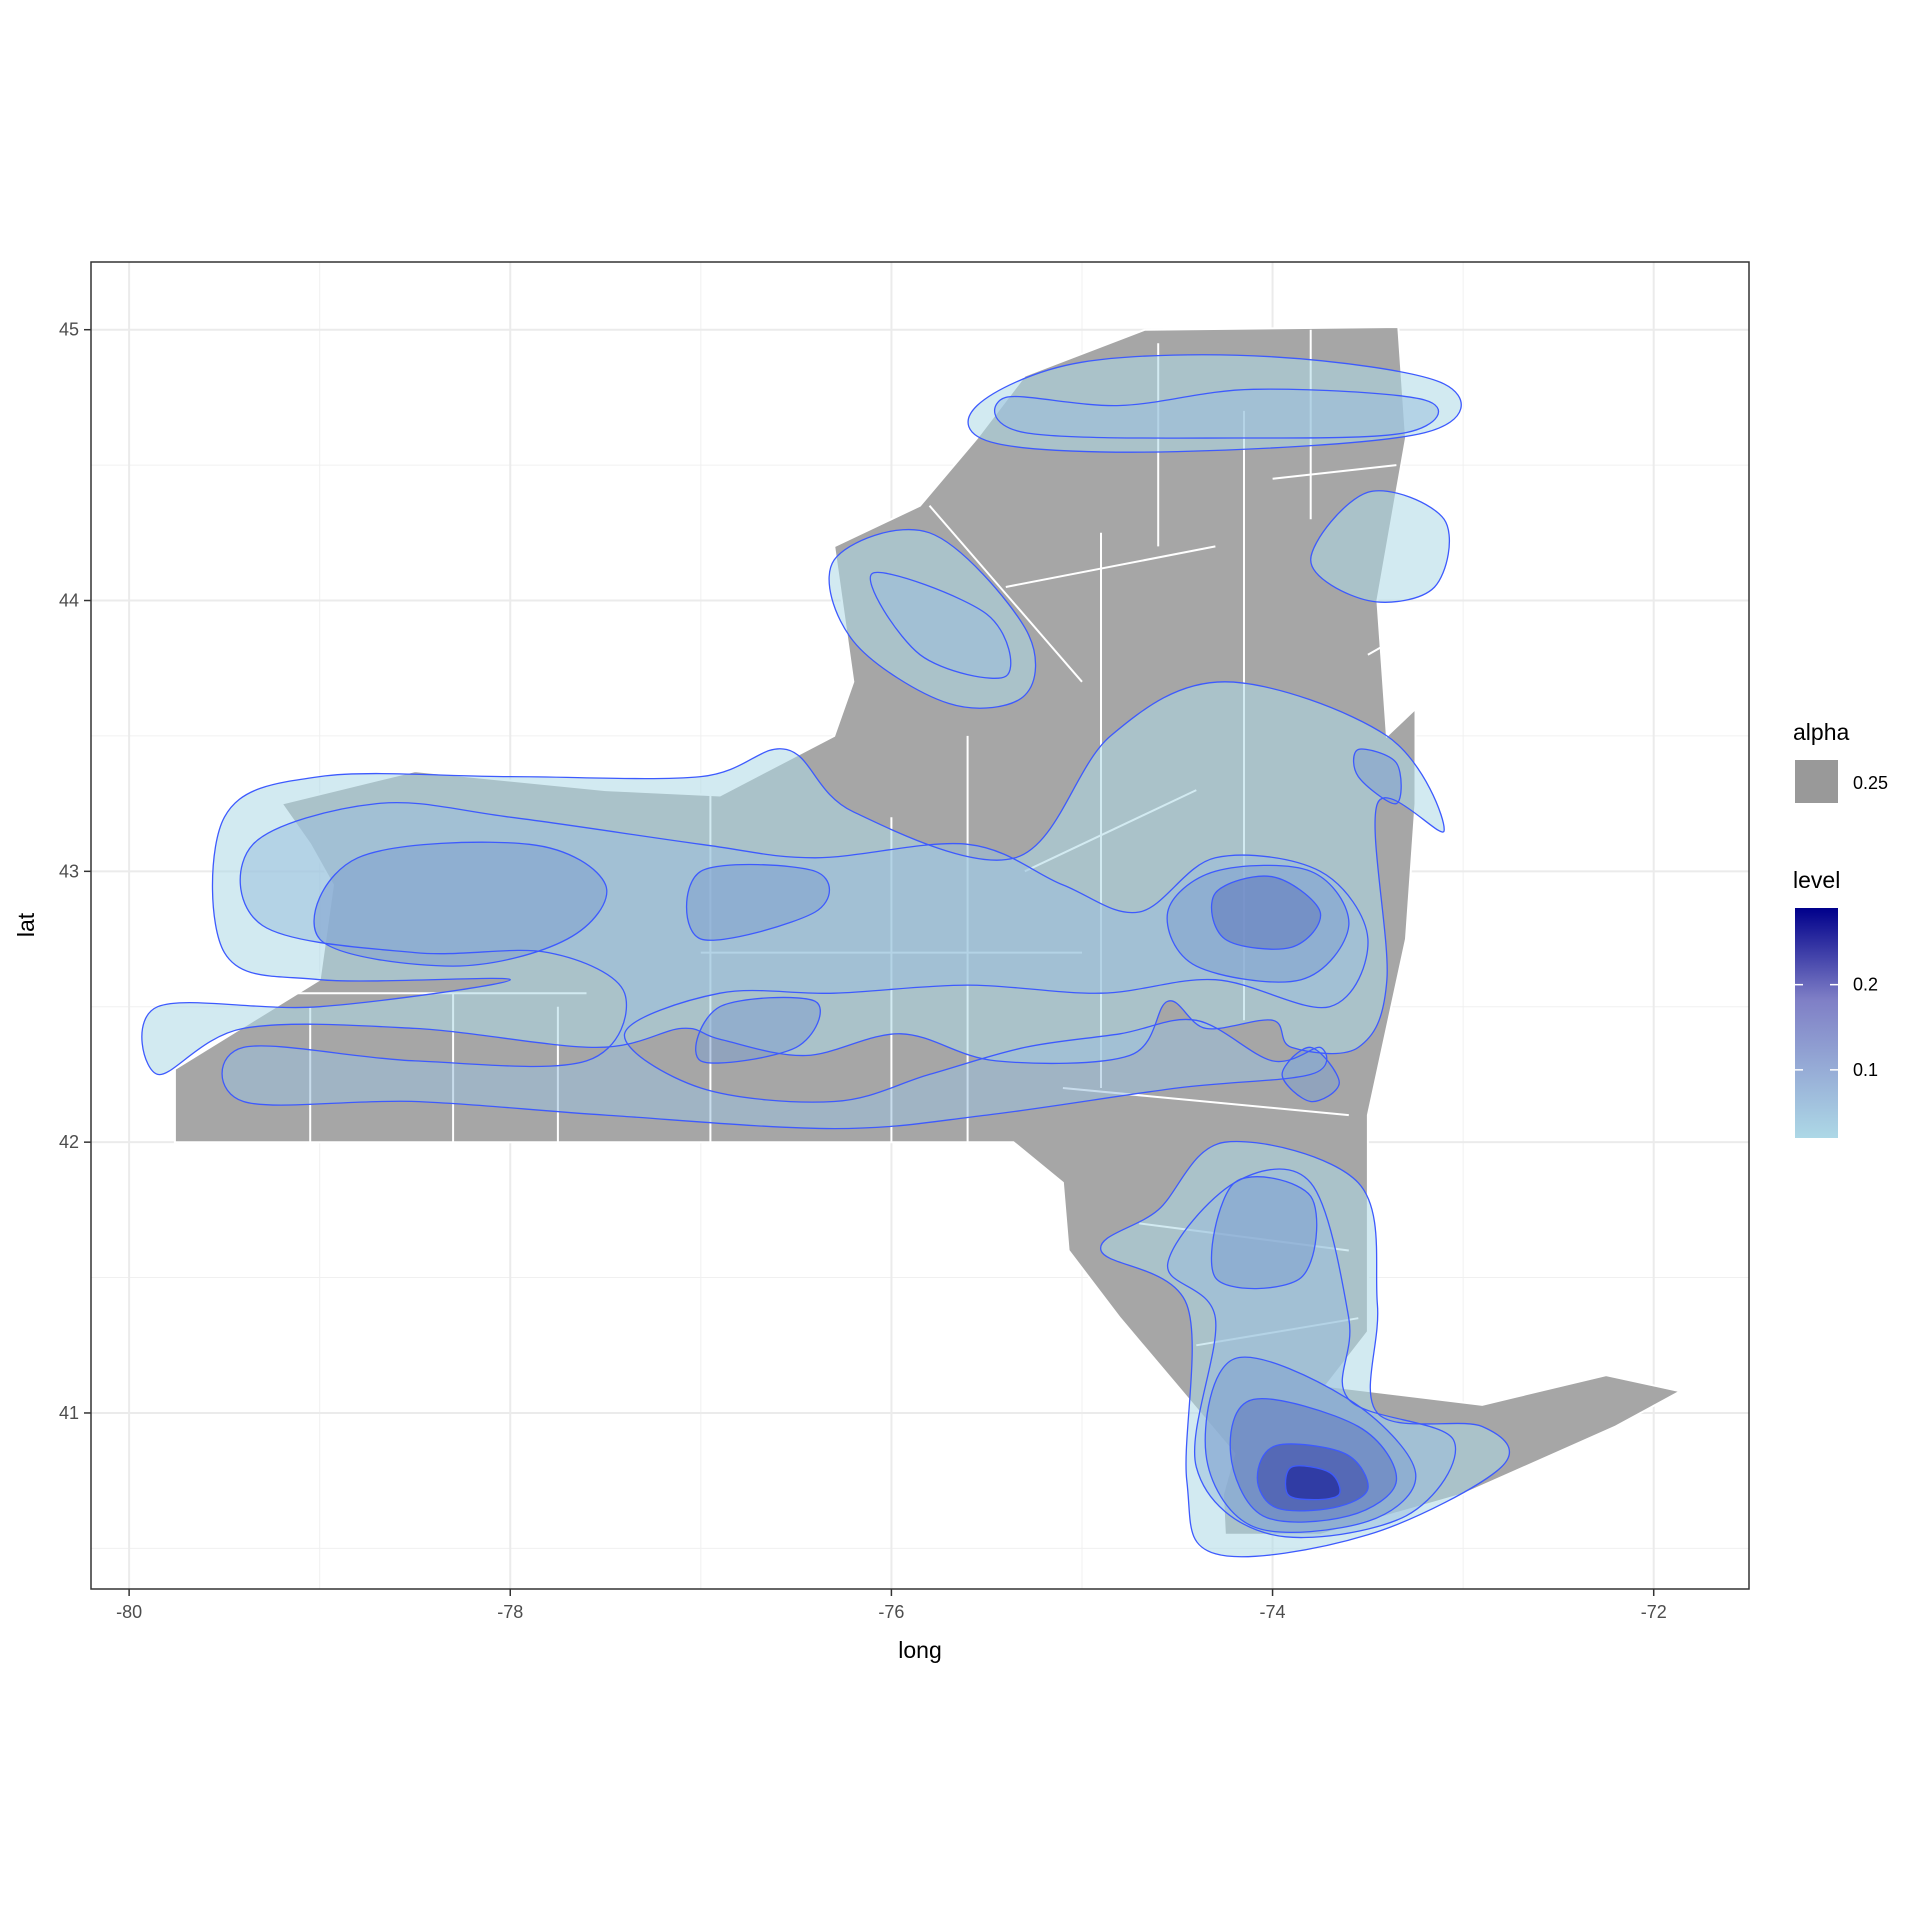  I want to click on y-tick-label: 41, so click(69, 1413).